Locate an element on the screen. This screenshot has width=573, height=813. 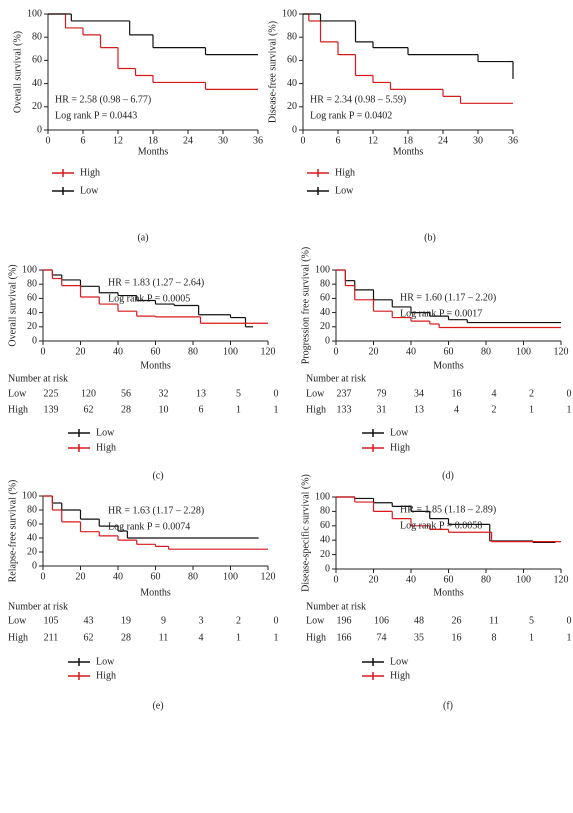
risk-count: 56 is located at coordinates (126, 393).